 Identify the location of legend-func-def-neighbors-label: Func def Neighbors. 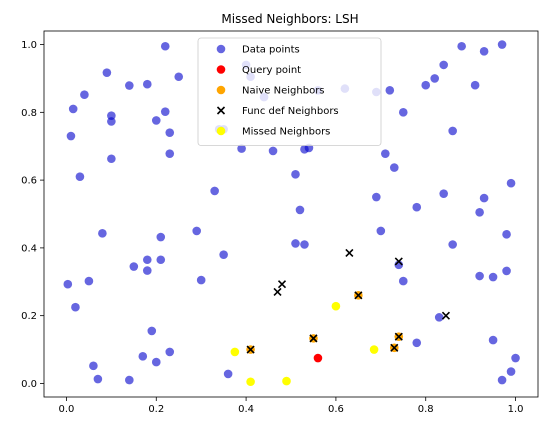
(290, 111).